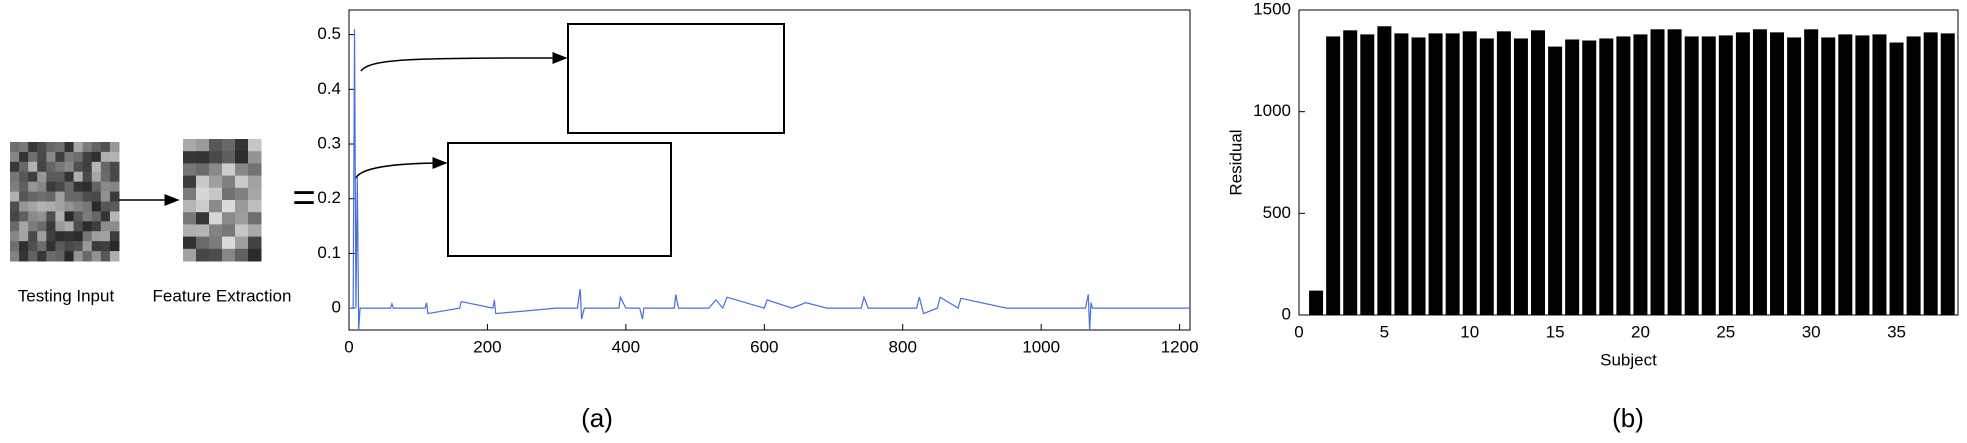 This screenshot has height=443, width=1967. I want to click on inset-box, so click(676, 78).